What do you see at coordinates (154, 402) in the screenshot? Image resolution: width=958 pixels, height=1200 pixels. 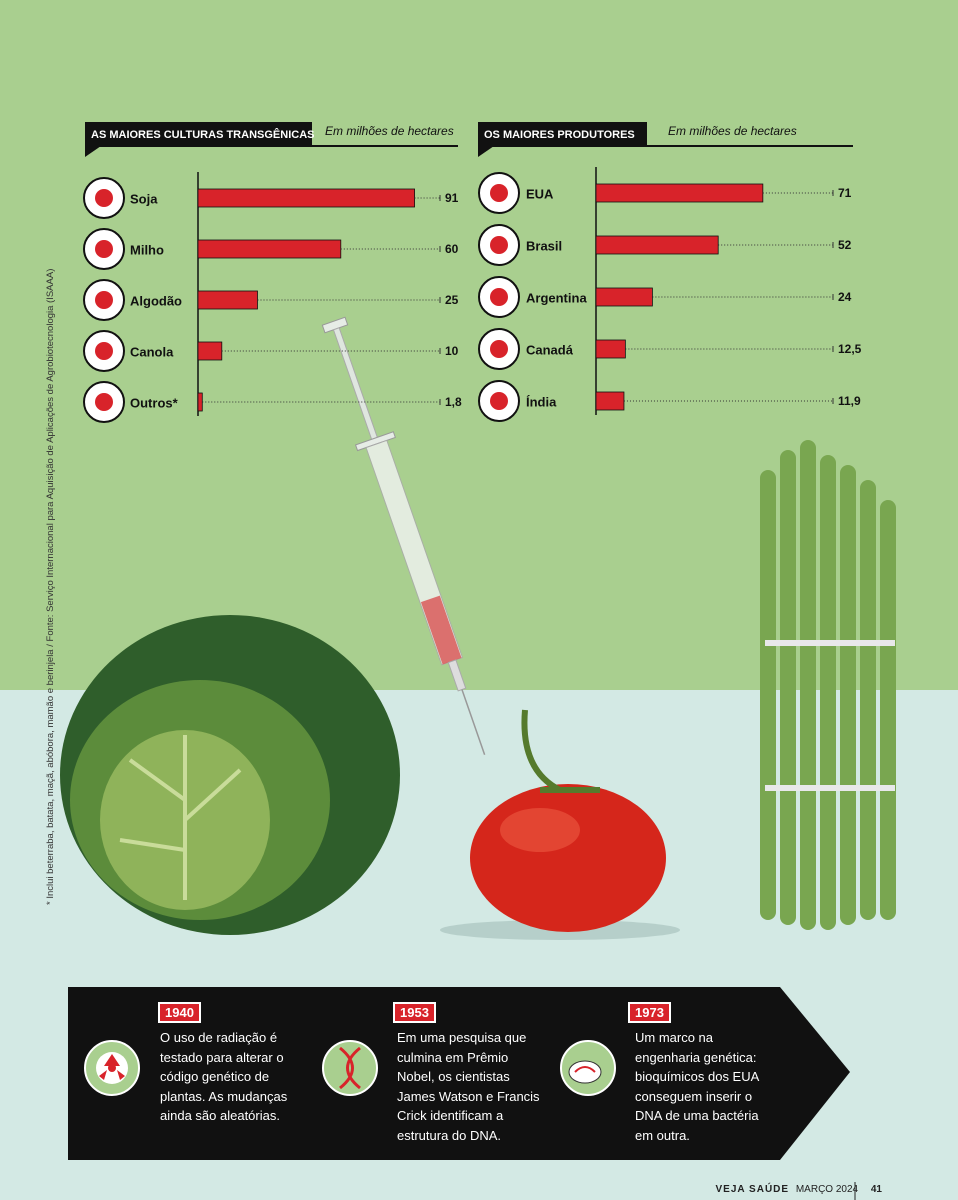 I see `category-label: Outros*` at bounding box center [154, 402].